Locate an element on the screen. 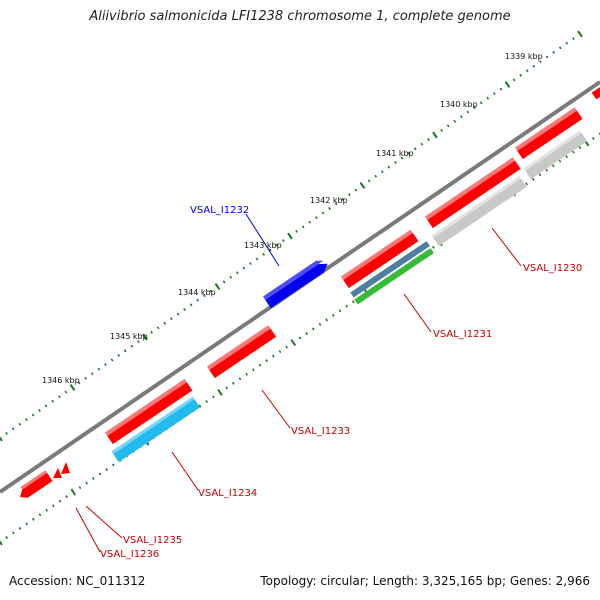 This screenshot has height=600, width=600. gene-label-vsal-i1231: VSAL_I1231 is located at coordinates (462, 334).